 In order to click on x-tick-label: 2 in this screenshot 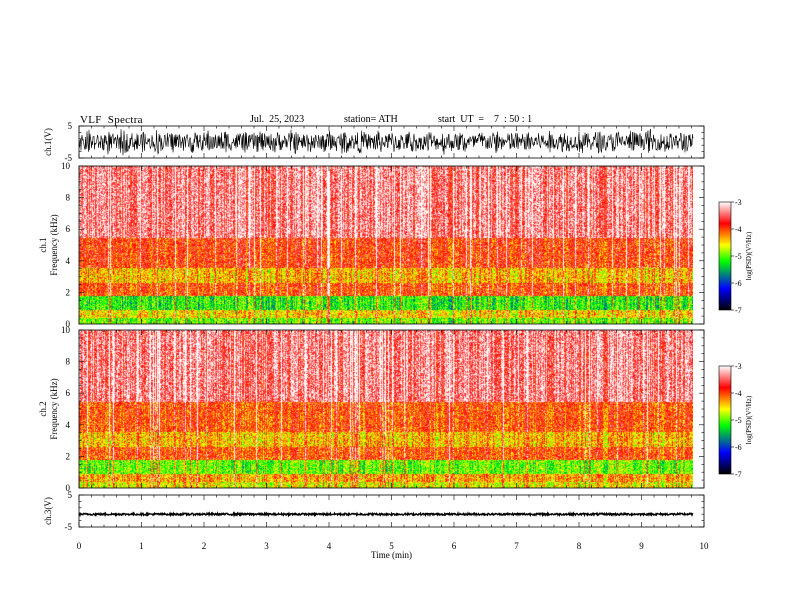, I will do `click(204, 546)`.